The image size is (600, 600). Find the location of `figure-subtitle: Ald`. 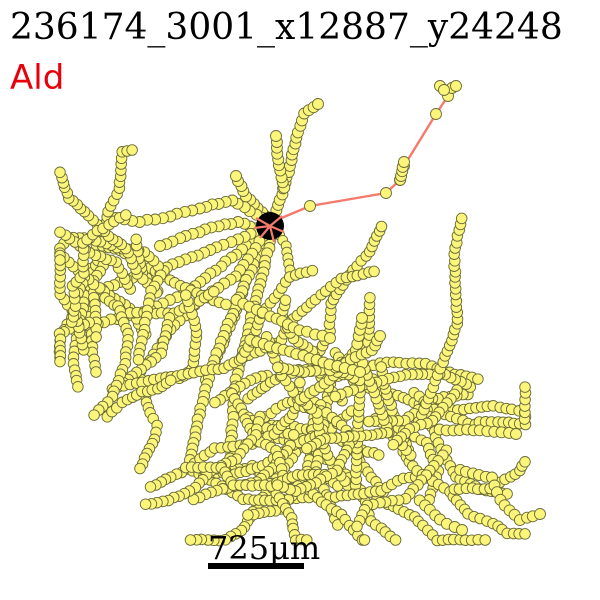

figure-subtitle: Ald is located at coordinates (37, 78).